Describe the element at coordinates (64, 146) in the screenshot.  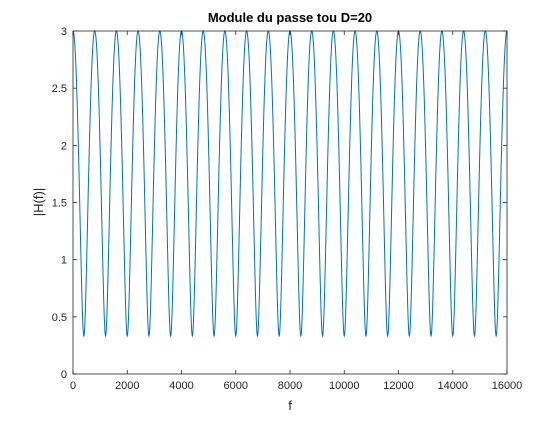
I see `y-tick-label: 2` at that location.